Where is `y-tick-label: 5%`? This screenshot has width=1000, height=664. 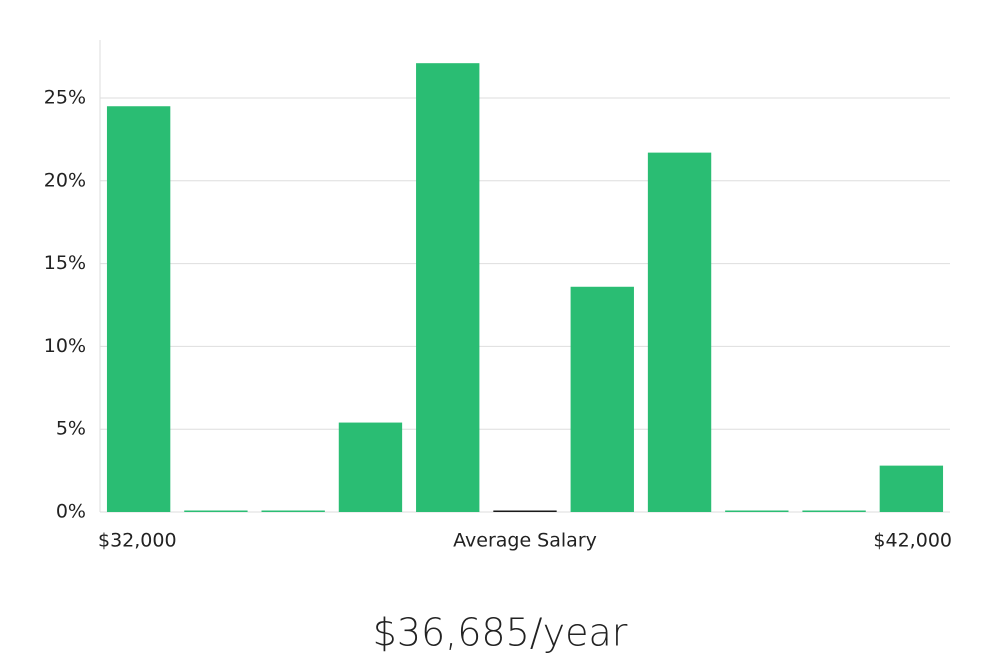 y-tick-label: 5% is located at coordinates (71, 429).